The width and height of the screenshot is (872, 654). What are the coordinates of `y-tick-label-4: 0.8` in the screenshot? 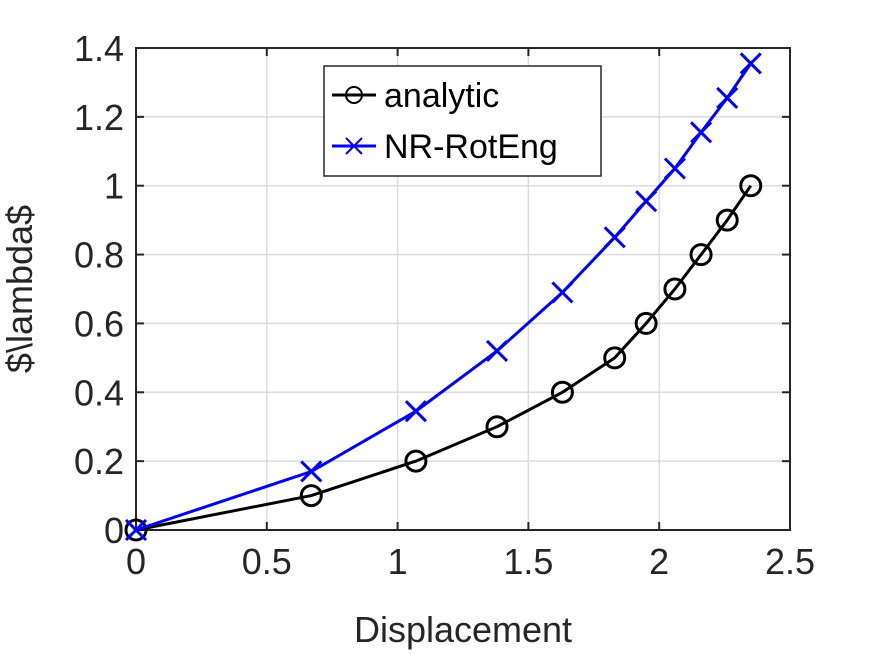 It's located at (99, 255).